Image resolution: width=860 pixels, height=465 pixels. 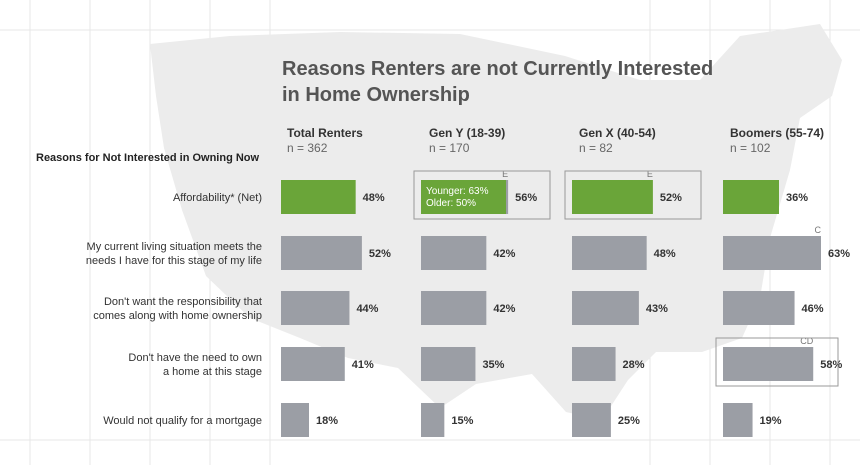 I want to click on column-header-boomers: Boomers (55-74) n = 102, so click(x=777, y=141).